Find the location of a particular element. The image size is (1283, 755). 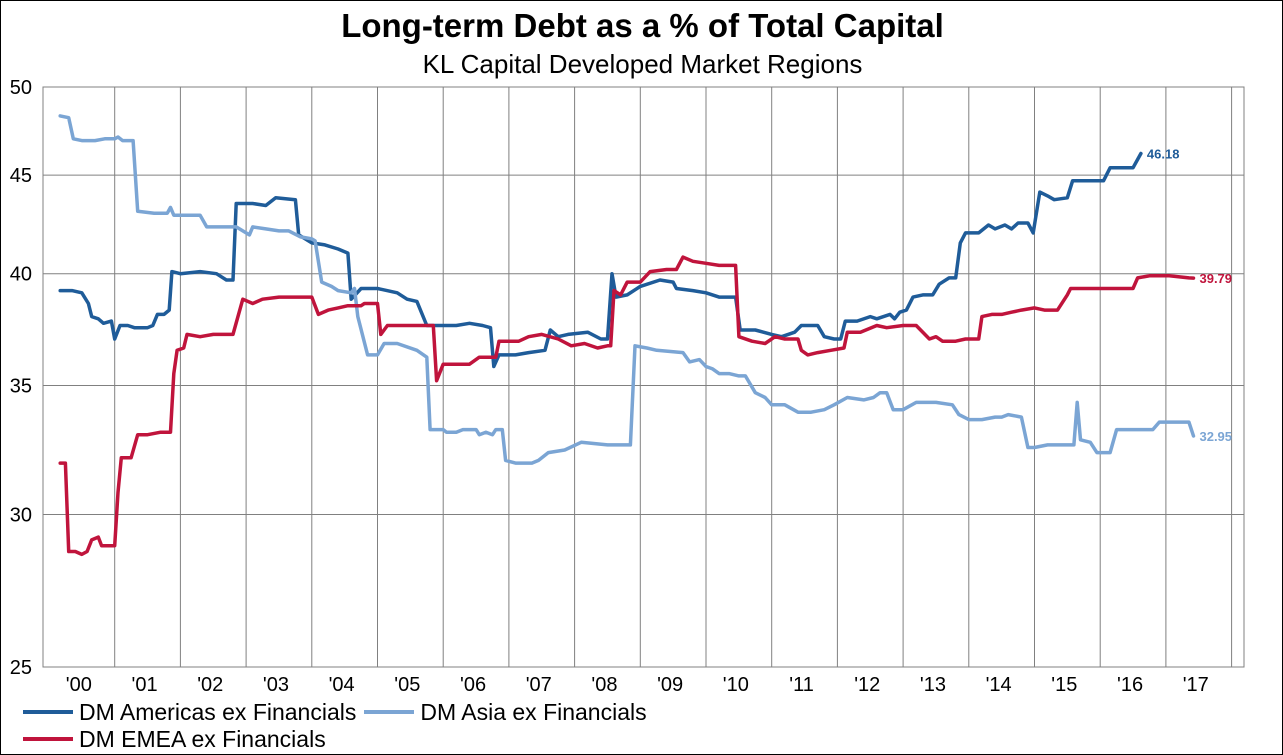

legend-swatch-americas is located at coordinates (48, 712).